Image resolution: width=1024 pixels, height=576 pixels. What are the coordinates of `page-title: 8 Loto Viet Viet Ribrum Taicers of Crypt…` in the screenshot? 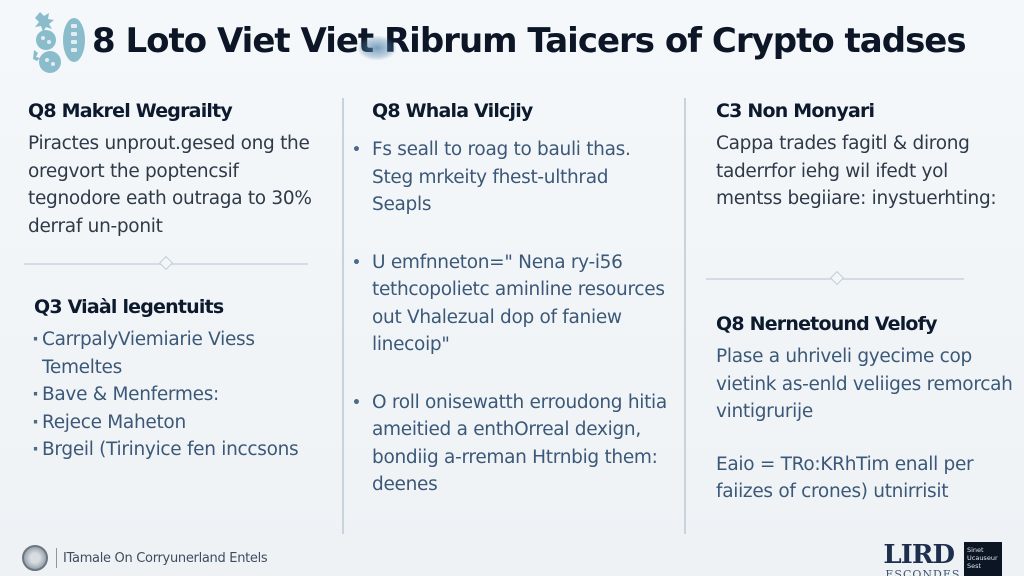 It's located at (529, 41).